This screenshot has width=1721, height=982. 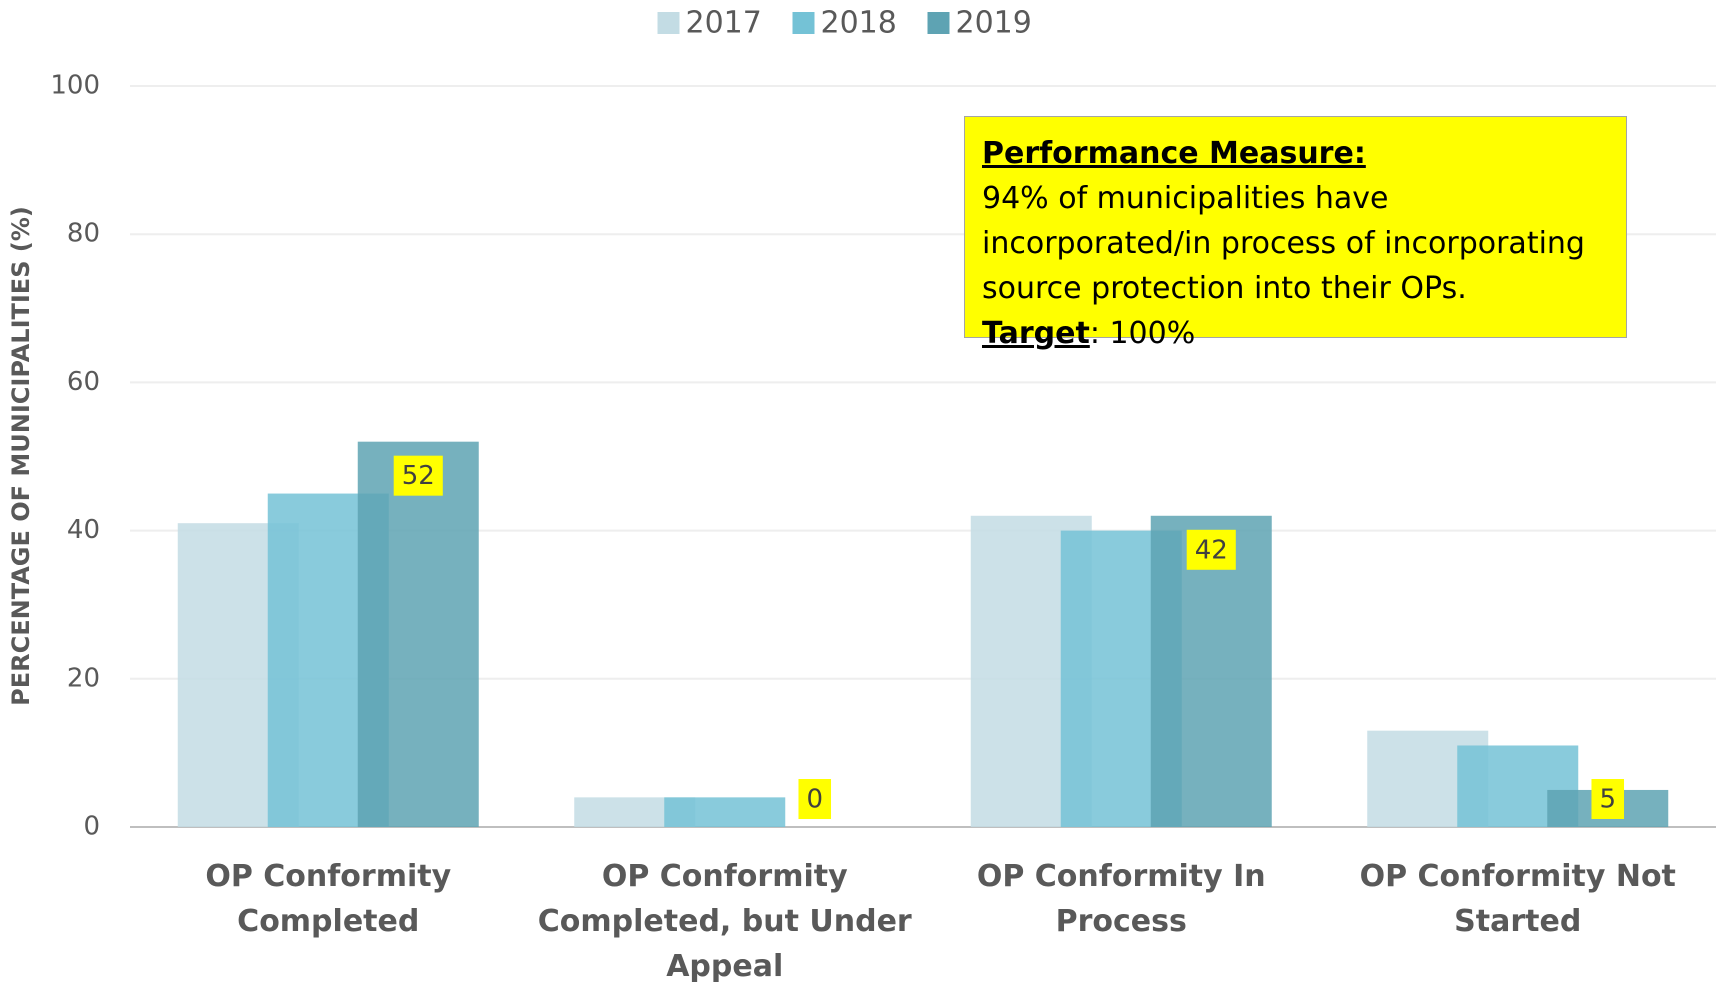 What do you see at coordinates (1121, 899) in the screenshot?
I see `x-tick-label: OP Conformity In Process` at bounding box center [1121, 899].